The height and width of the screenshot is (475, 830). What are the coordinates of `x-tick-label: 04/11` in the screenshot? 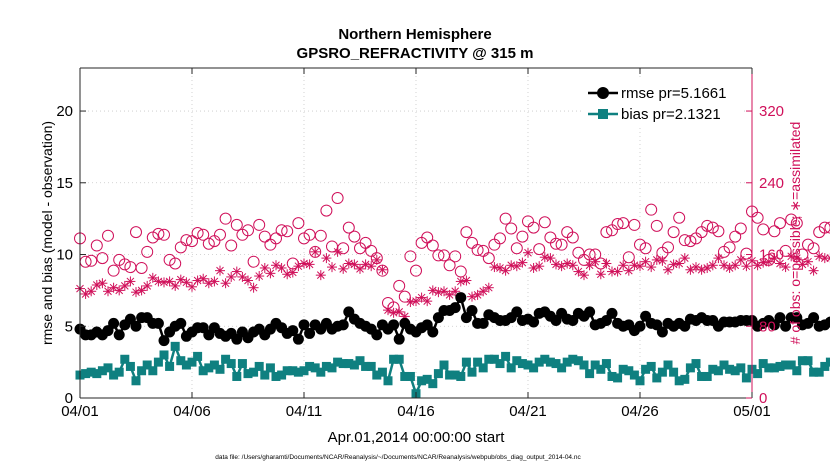 It's located at (304, 411).